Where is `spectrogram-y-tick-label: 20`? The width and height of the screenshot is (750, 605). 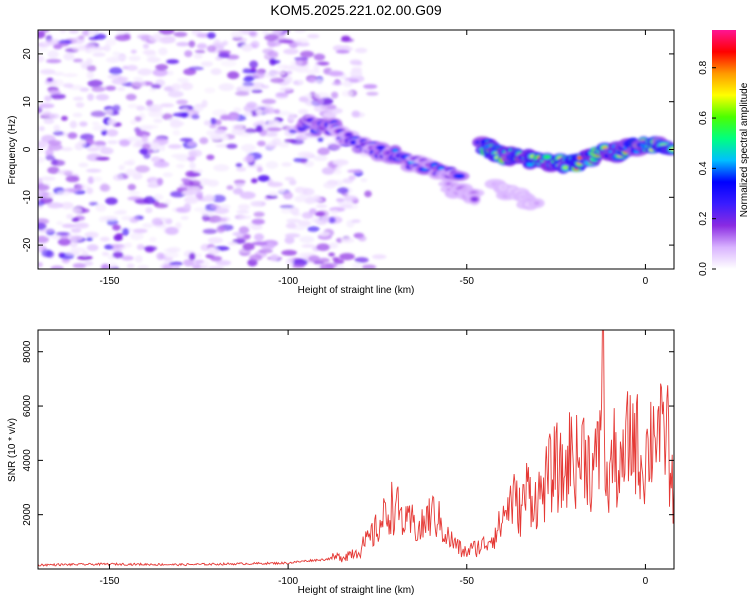 spectrogram-y-tick-label: 20 is located at coordinates (27, 54).